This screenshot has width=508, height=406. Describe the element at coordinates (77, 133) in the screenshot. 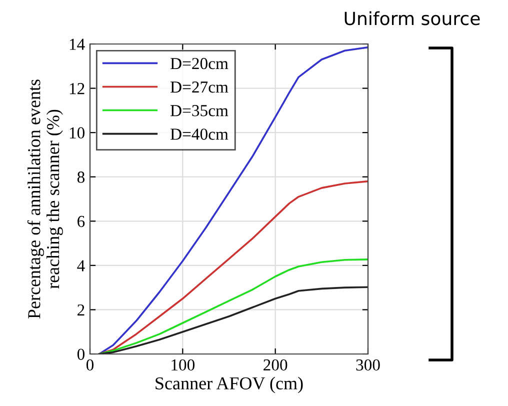

I see `y-tick-label: 10` at that location.